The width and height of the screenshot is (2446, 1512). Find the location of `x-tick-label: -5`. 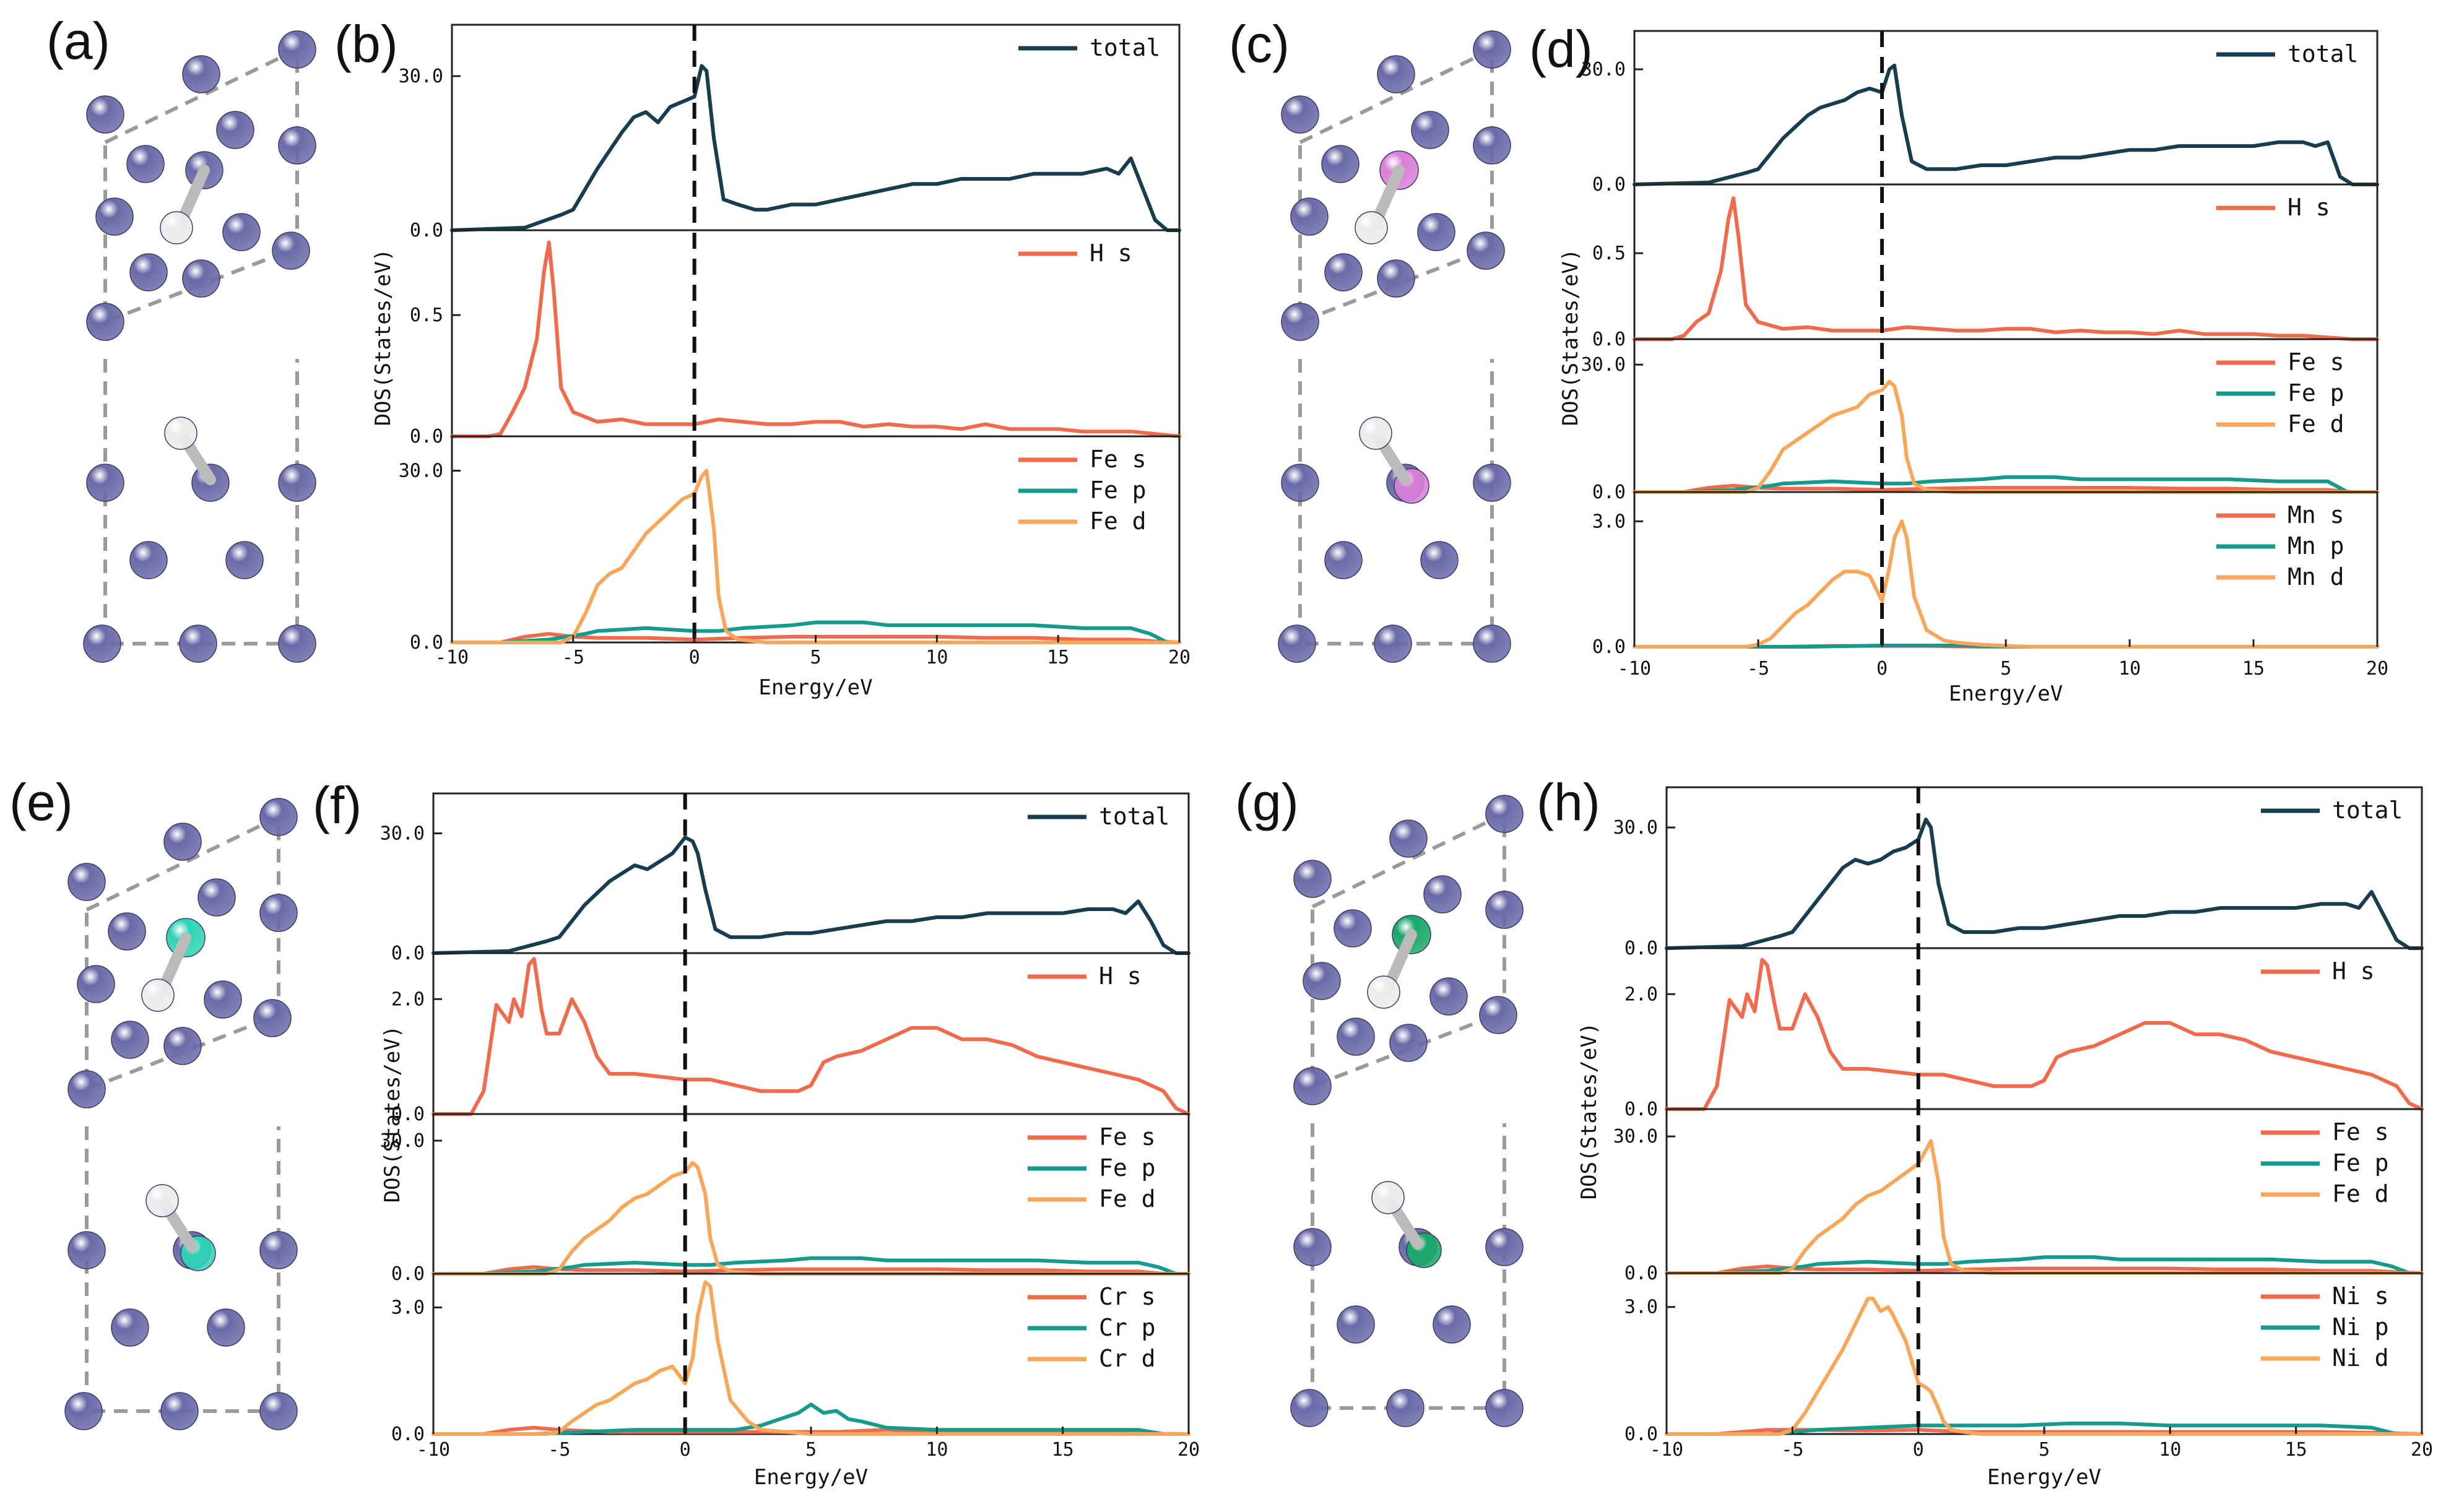

x-tick-label: -5 is located at coordinates (559, 1450).